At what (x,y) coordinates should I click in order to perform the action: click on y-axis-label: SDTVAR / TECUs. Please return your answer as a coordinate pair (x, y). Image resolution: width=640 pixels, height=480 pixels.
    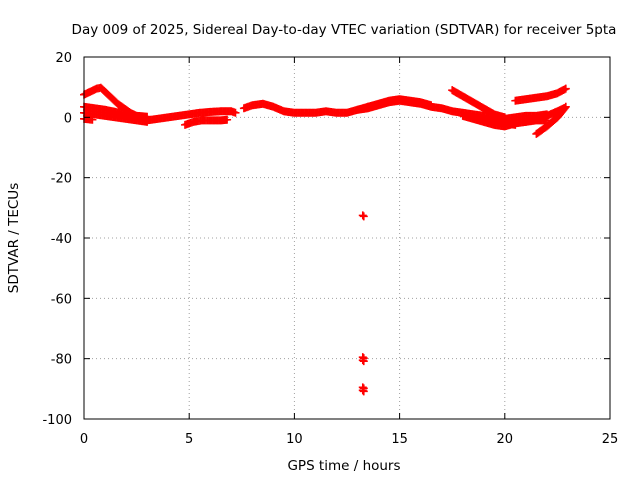
    Looking at the image, I should click on (14, 238).